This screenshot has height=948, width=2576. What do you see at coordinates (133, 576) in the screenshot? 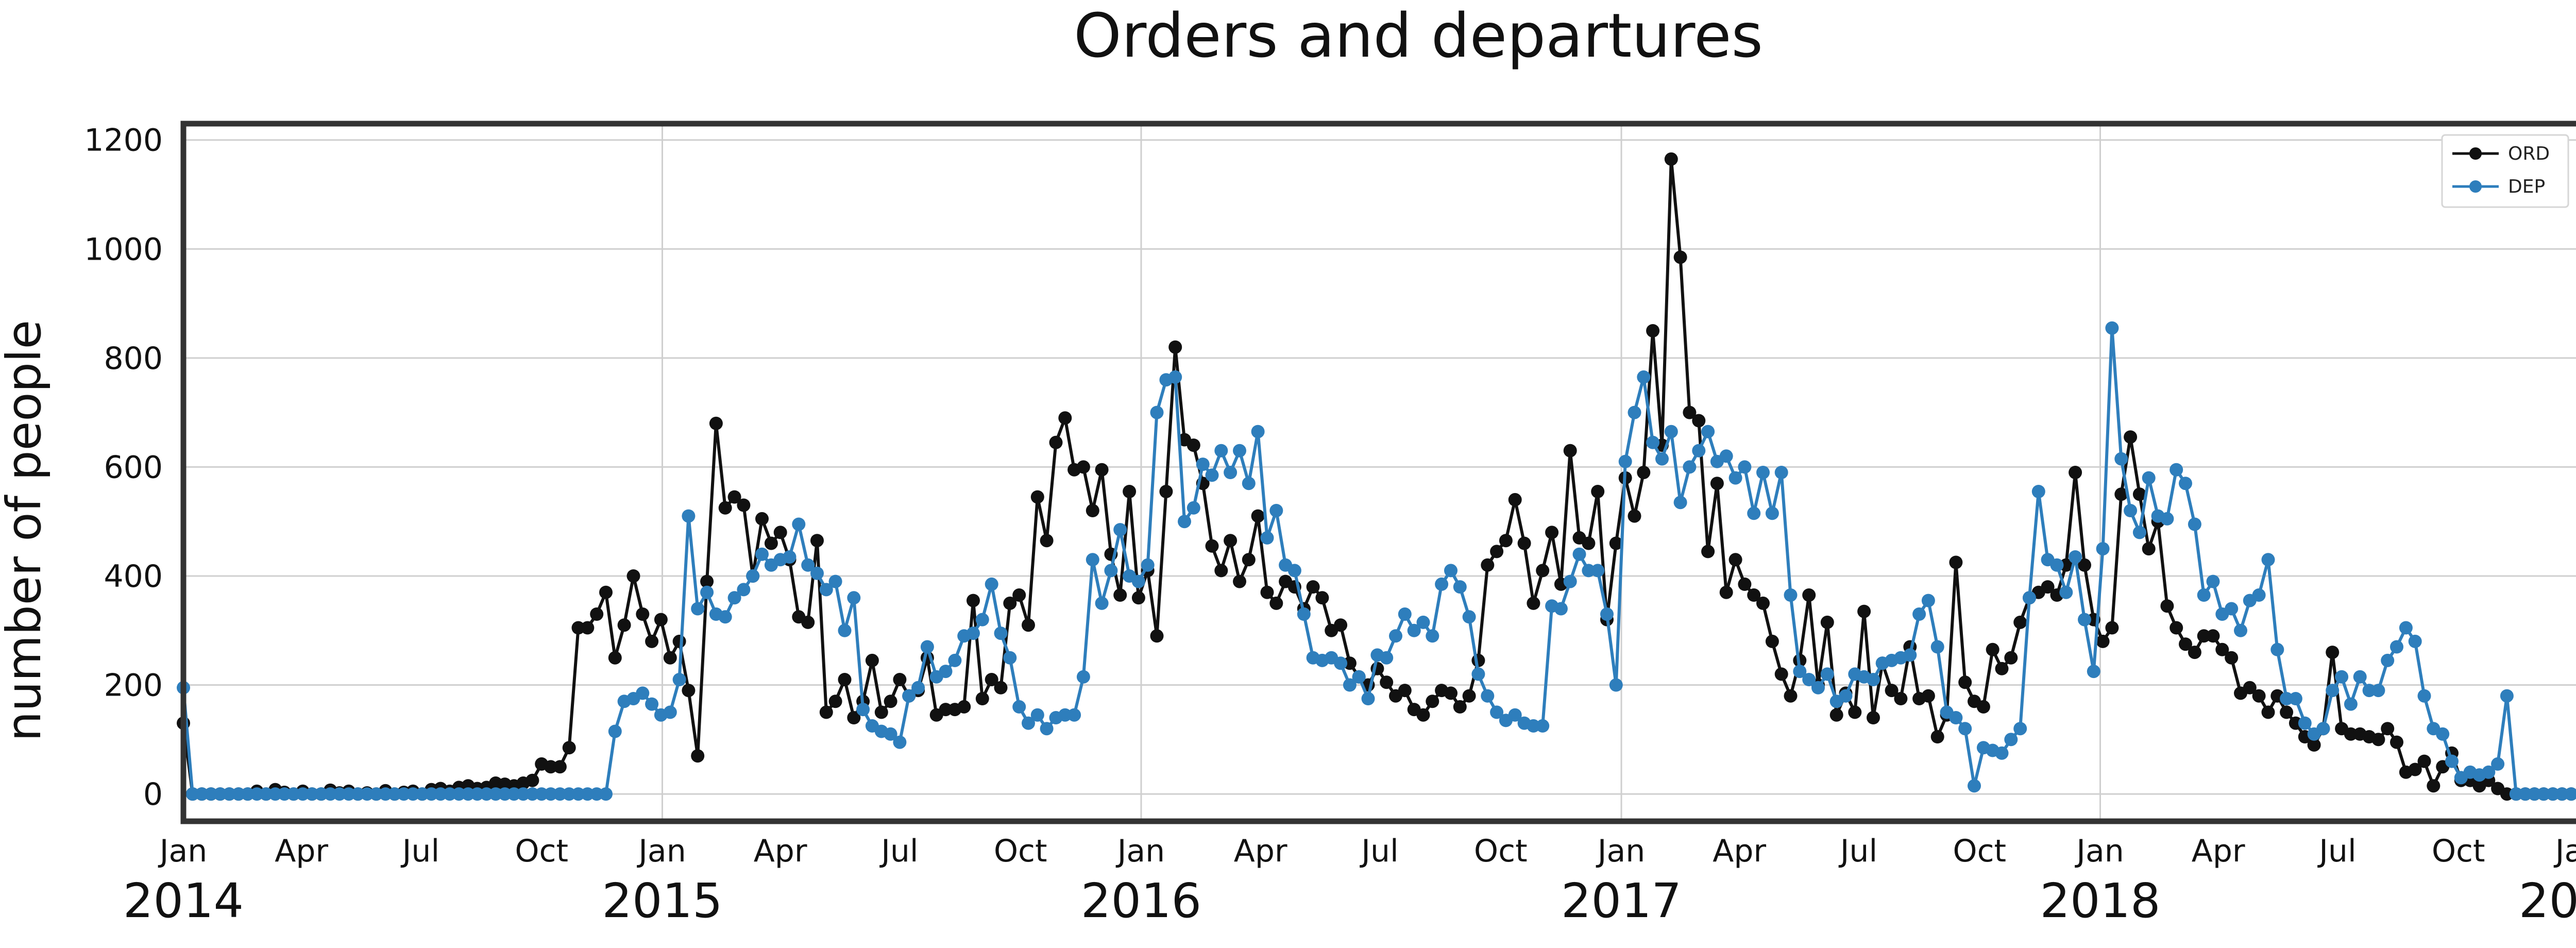
I see `y-tick-label: 400` at bounding box center [133, 576].